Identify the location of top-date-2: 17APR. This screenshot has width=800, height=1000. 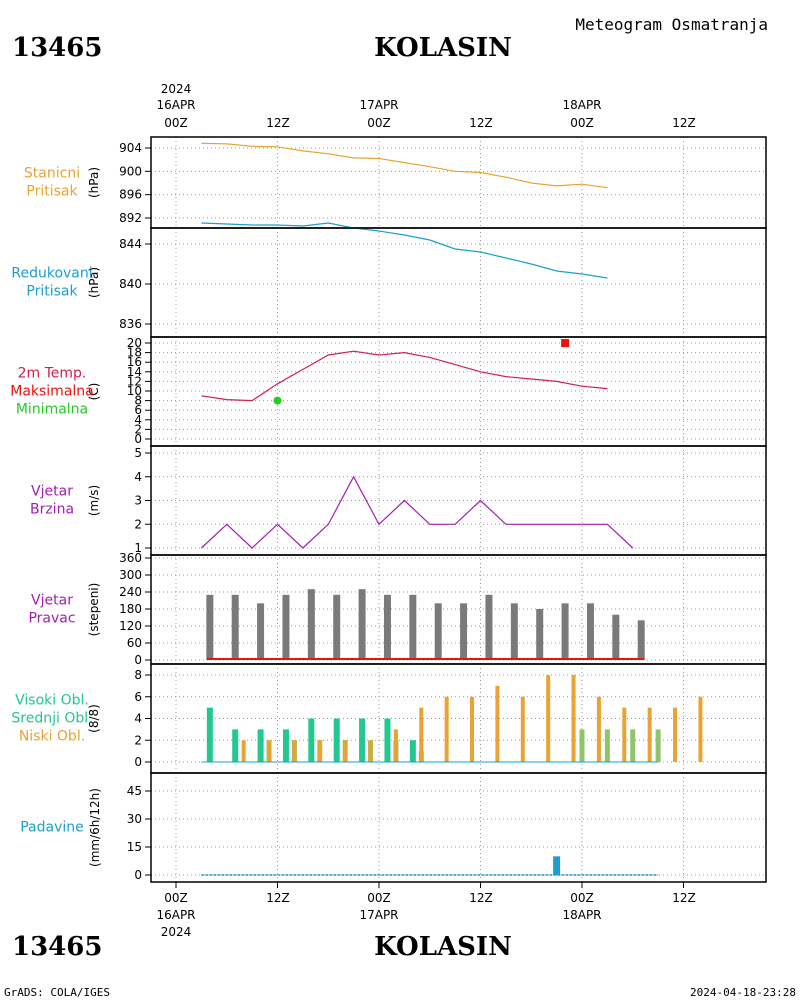
(378, 105).